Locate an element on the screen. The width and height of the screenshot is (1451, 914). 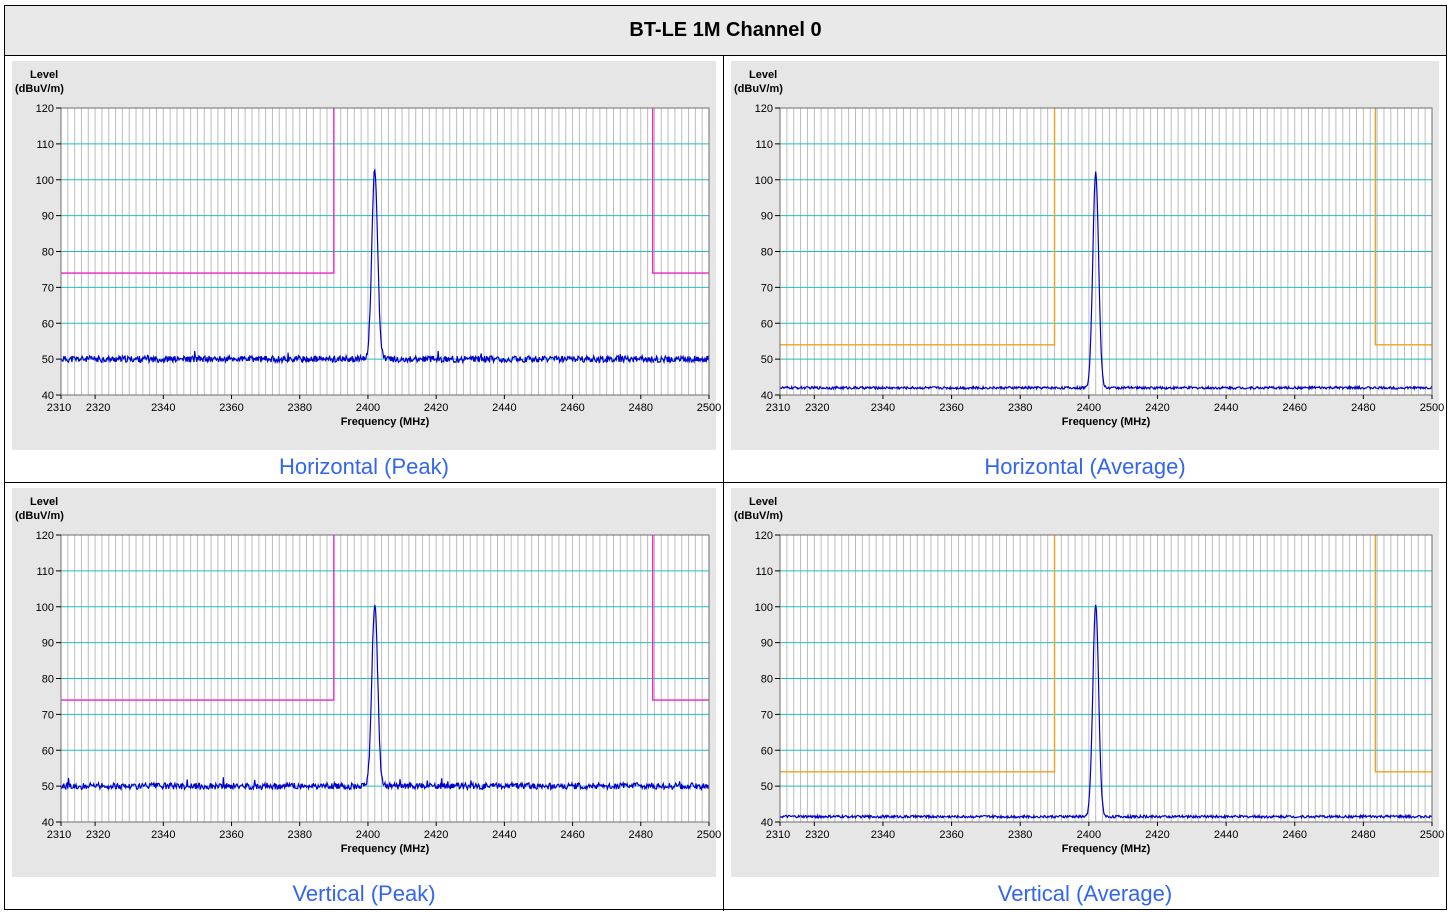
caption-vertical-average: Vertical (Average) is located at coordinates (1085, 893).